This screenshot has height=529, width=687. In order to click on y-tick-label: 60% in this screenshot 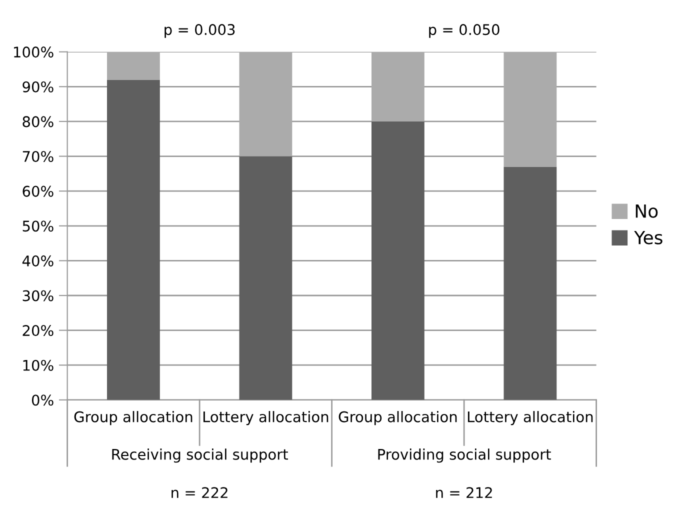, I will do `click(38, 191)`.